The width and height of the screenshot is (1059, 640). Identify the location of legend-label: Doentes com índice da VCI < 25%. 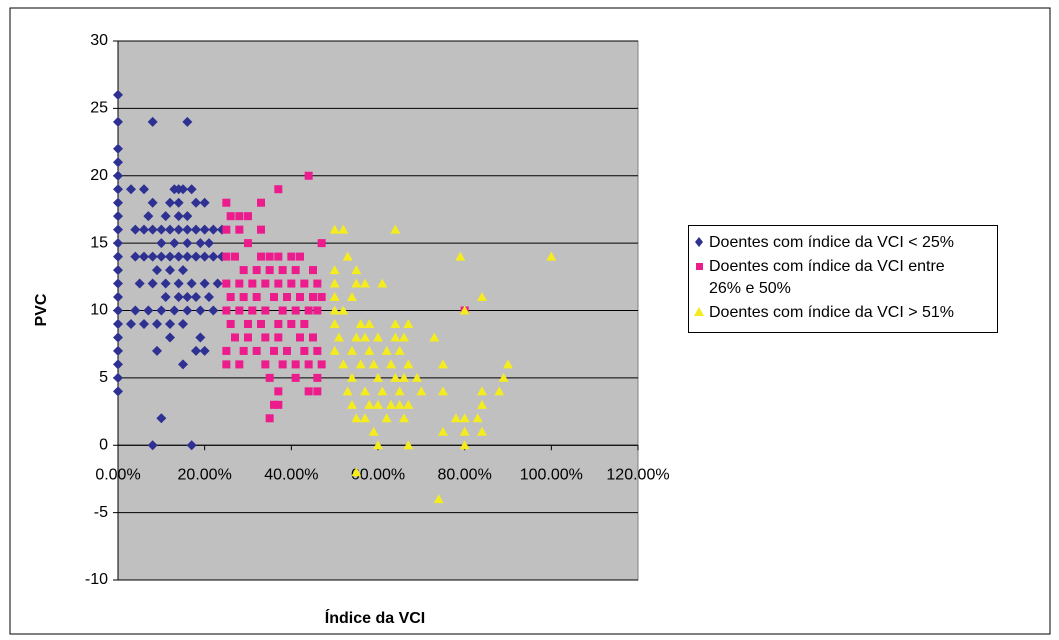
(832, 242).